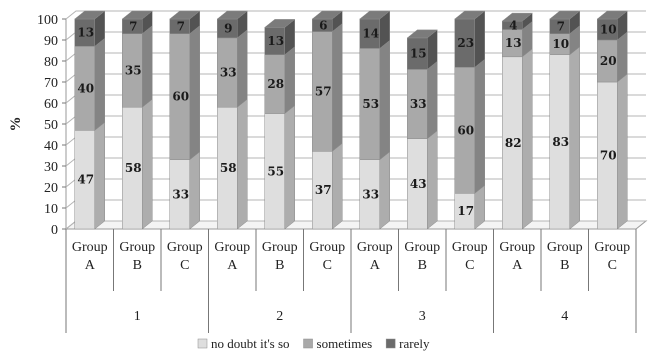 This screenshot has width=651, height=353. What do you see at coordinates (85, 88) in the screenshot?
I see `data-label: 40` at bounding box center [85, 88].